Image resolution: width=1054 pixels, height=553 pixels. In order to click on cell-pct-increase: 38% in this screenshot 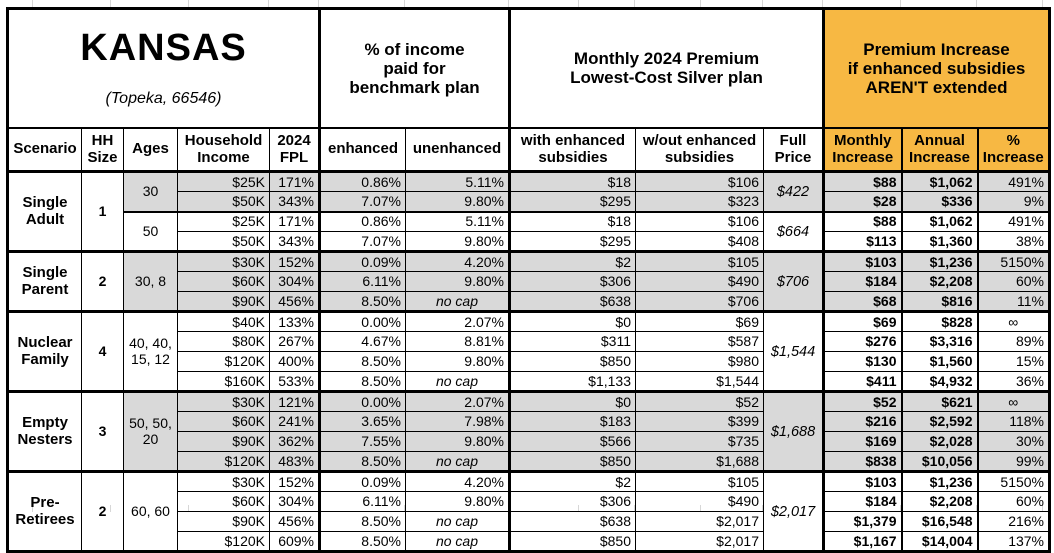, I will do `click(1013, 242)`.